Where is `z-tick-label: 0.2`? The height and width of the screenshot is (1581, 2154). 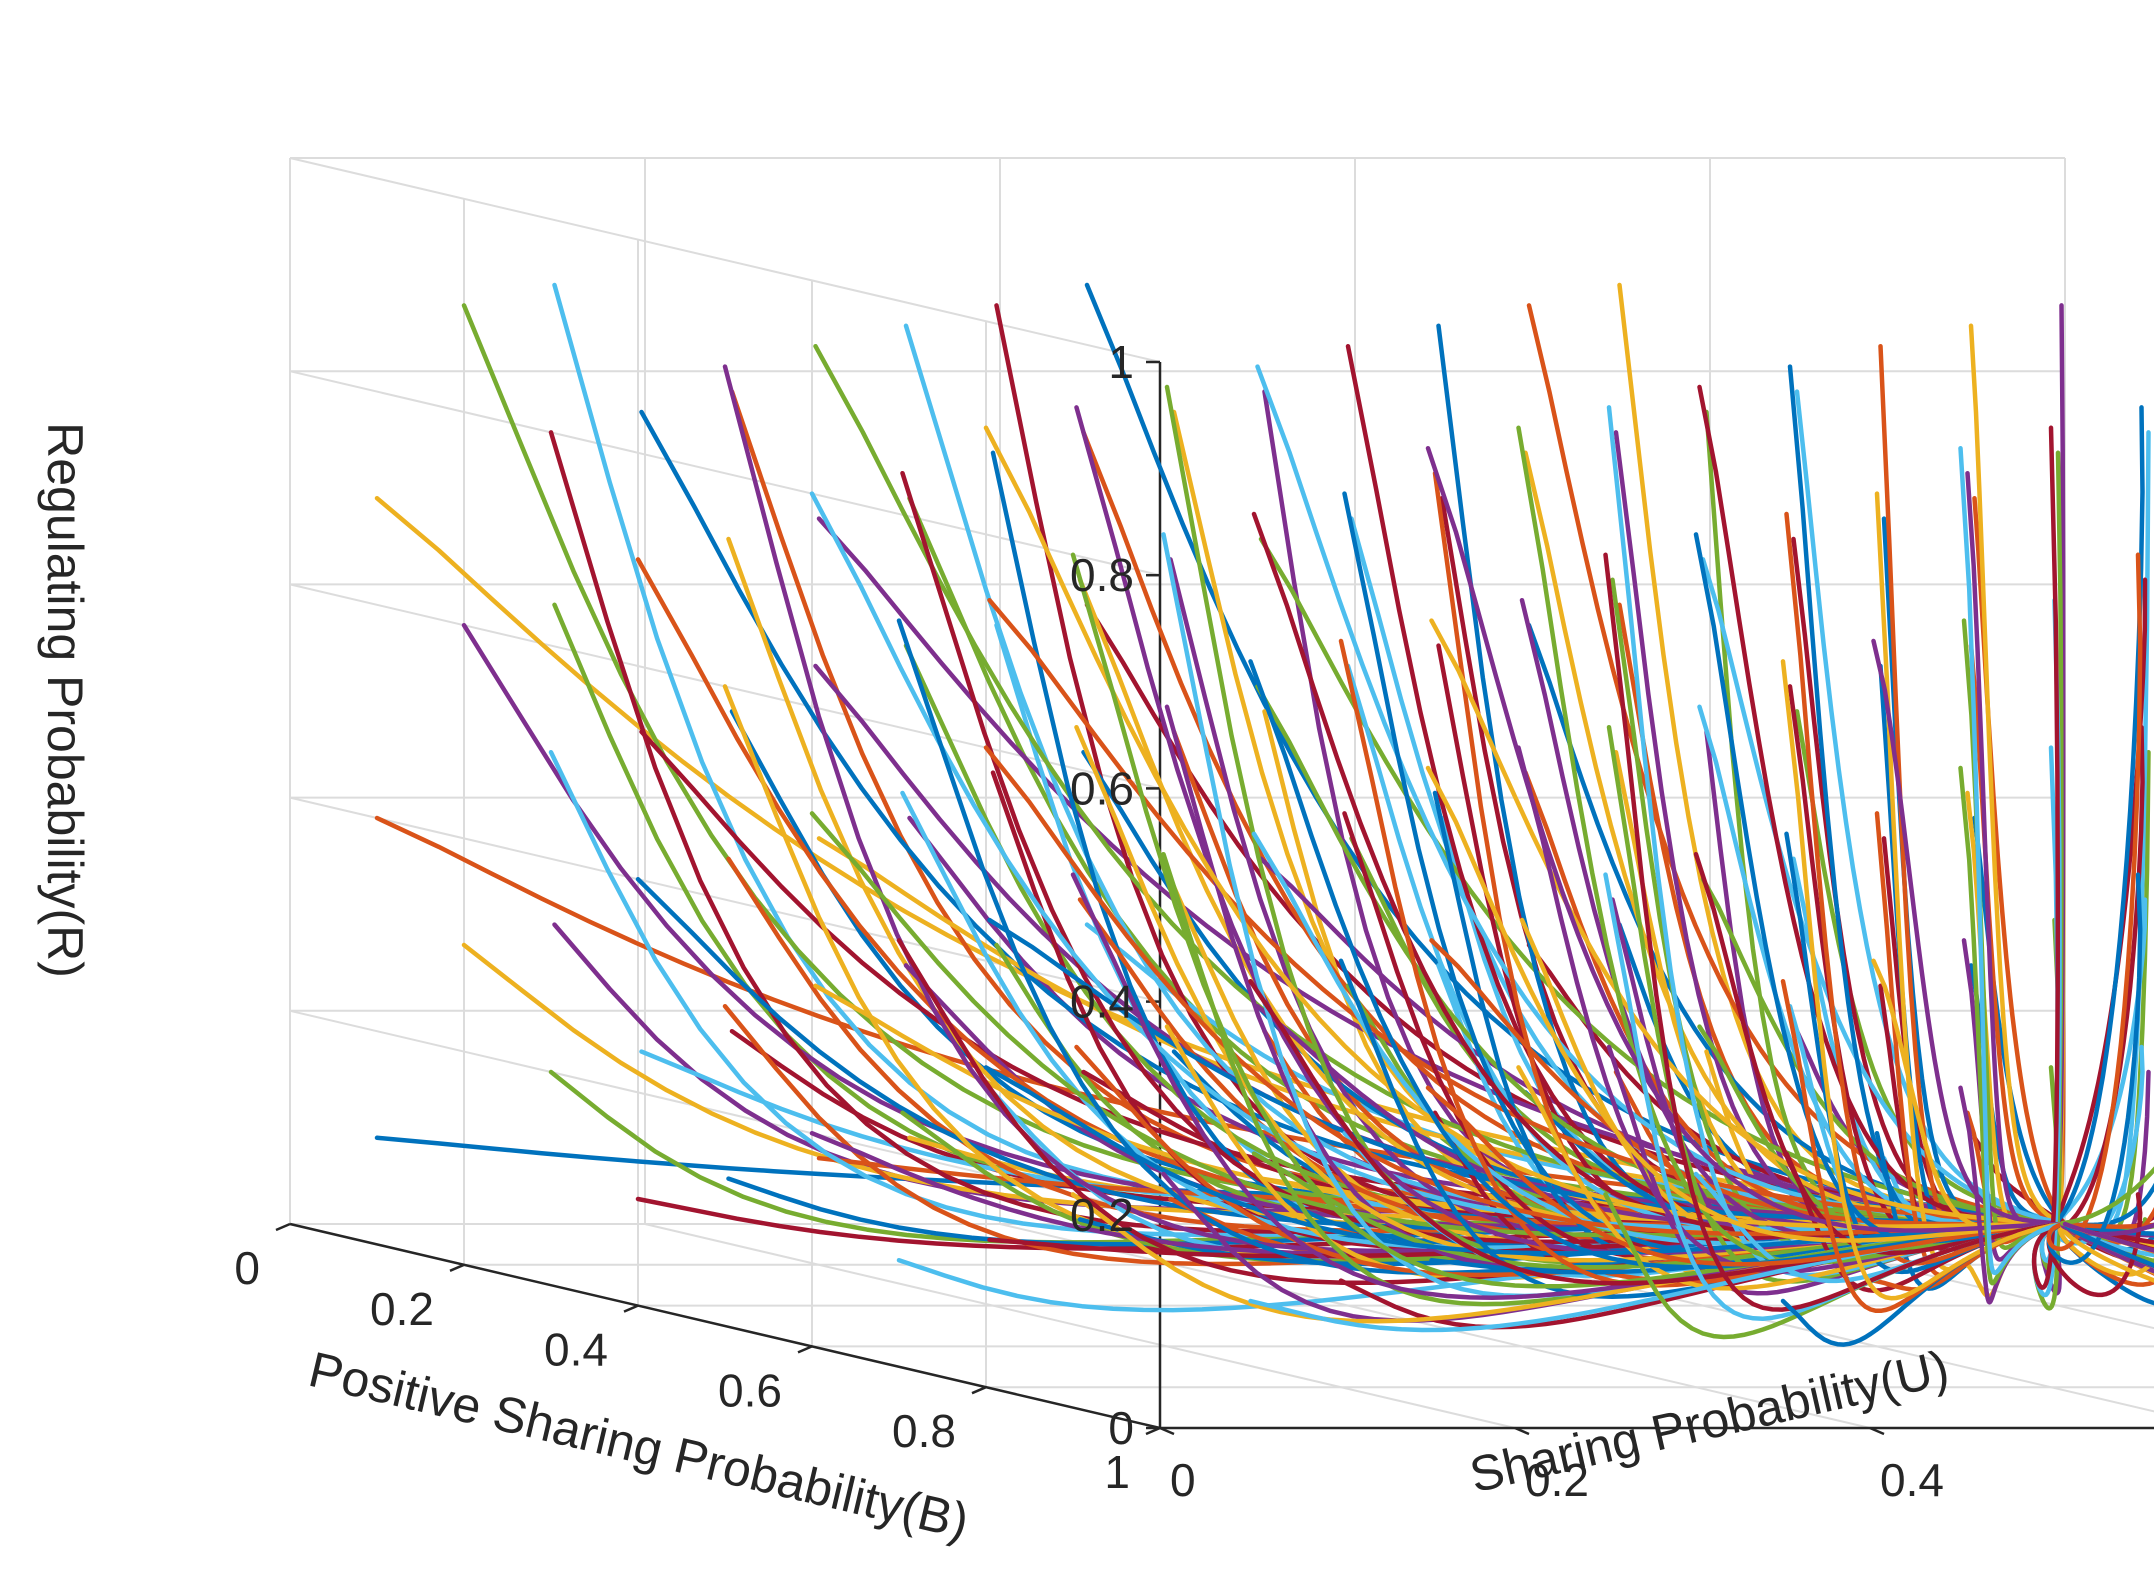
z-tick-label: 0.2 is located at coordinates (1102, 1215).